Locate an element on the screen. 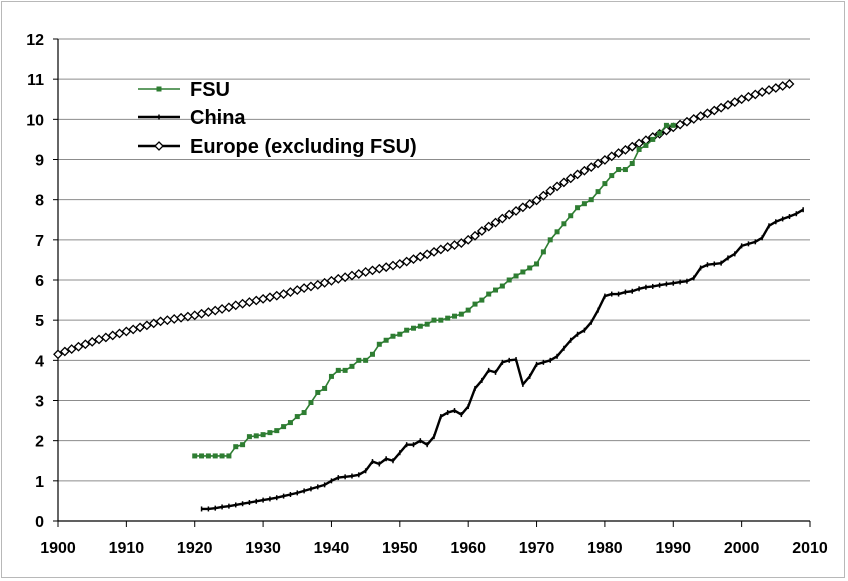 This screenshot has width=848, height=581. x-tick-label: 1930 is located at coordinates (263, 548).